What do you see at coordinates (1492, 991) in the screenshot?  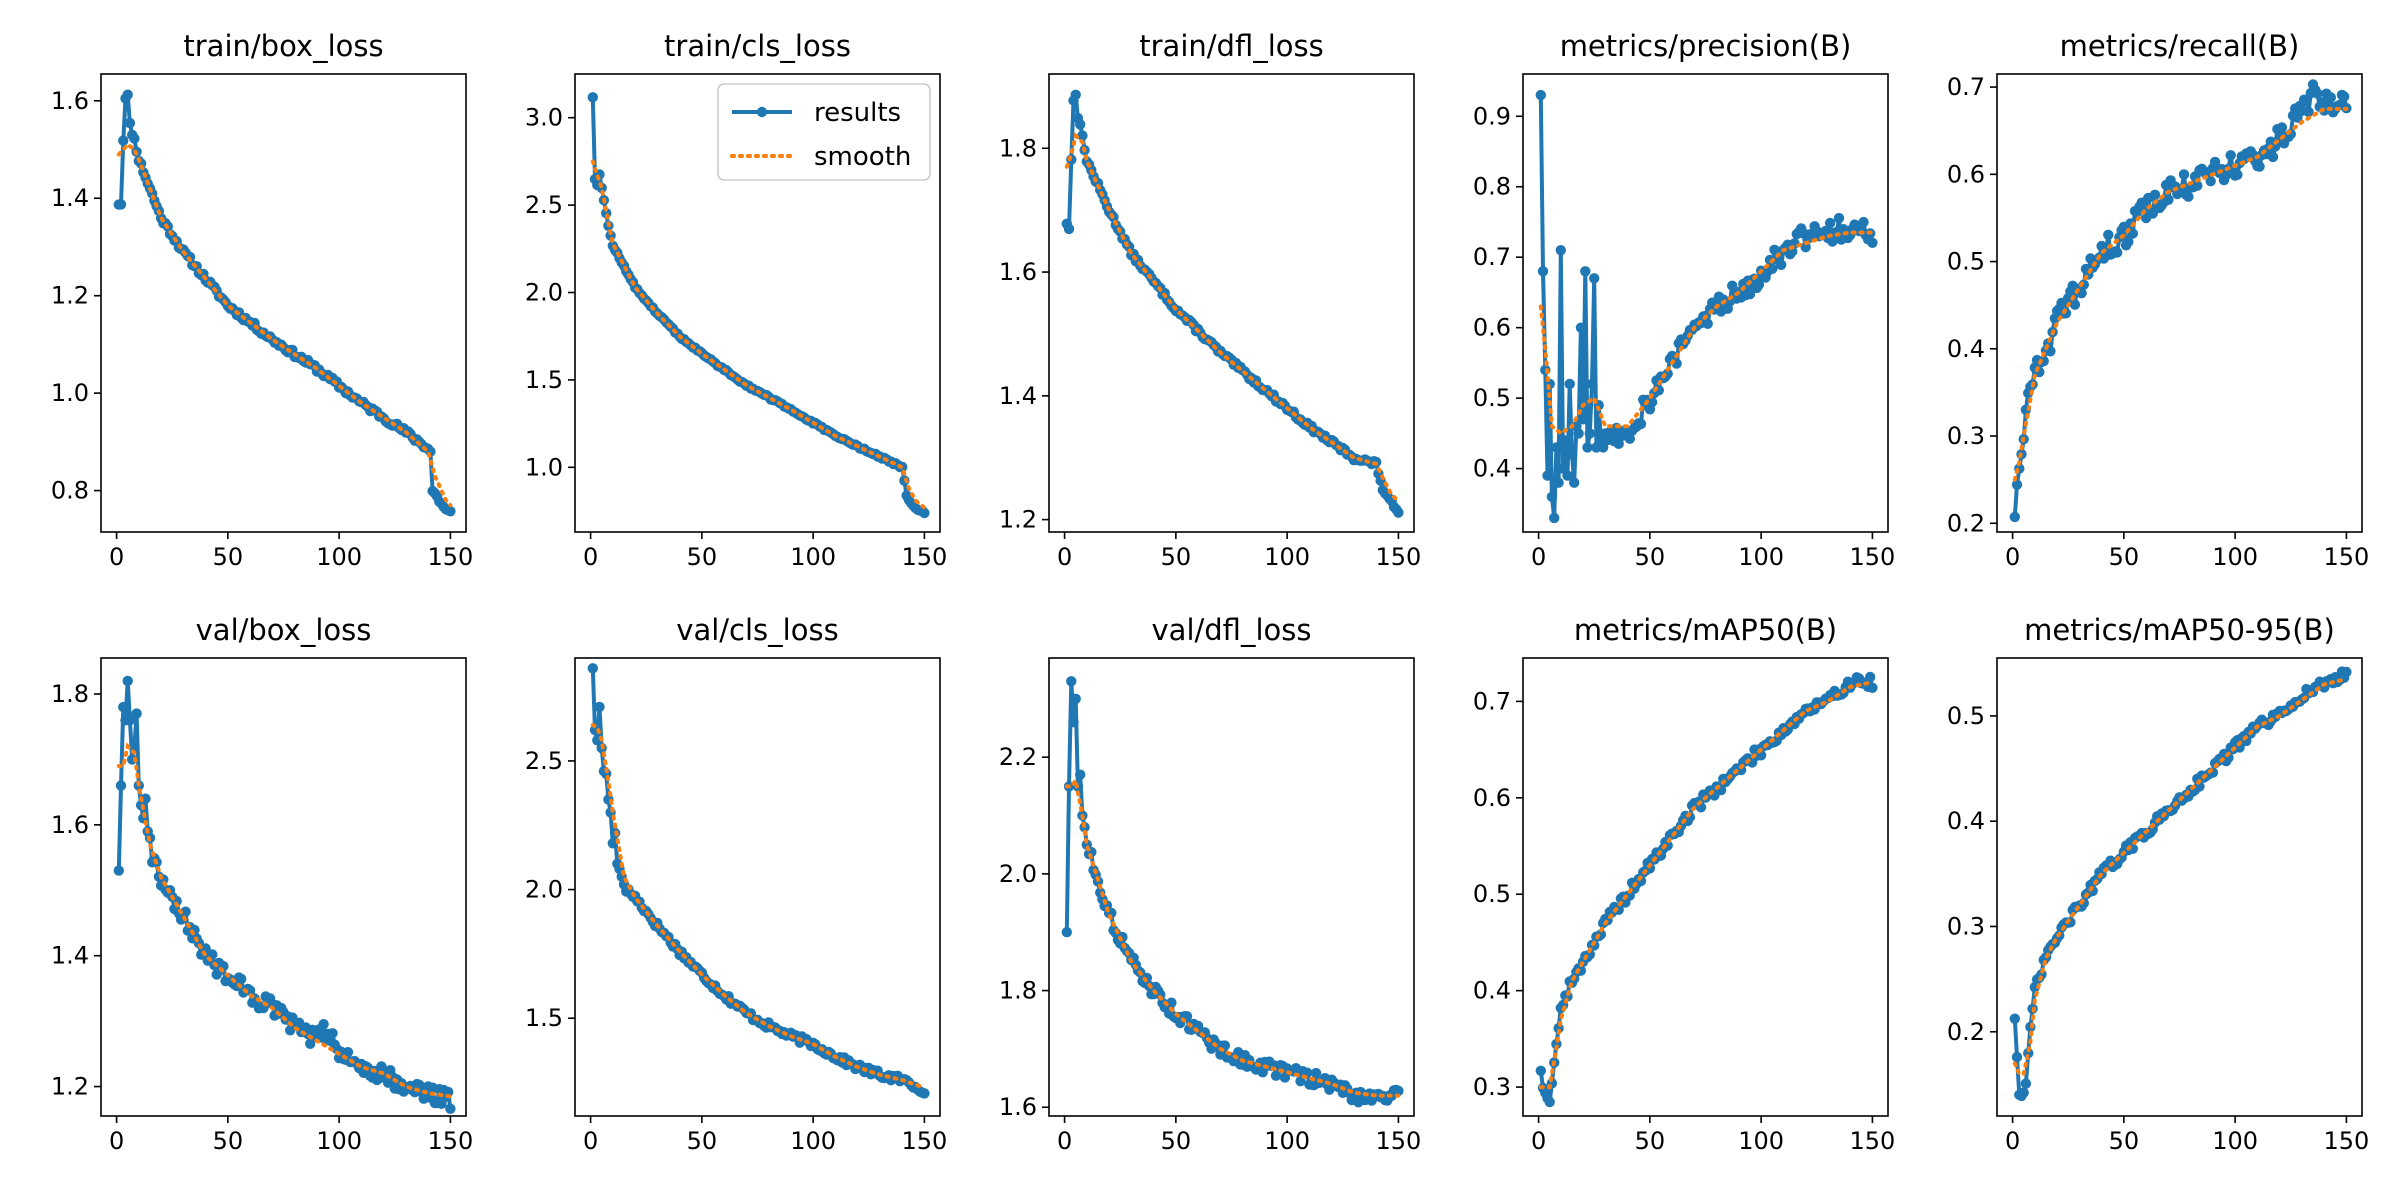 I see `y-tick-label: 0.4` at bounding box center [1492, 991].